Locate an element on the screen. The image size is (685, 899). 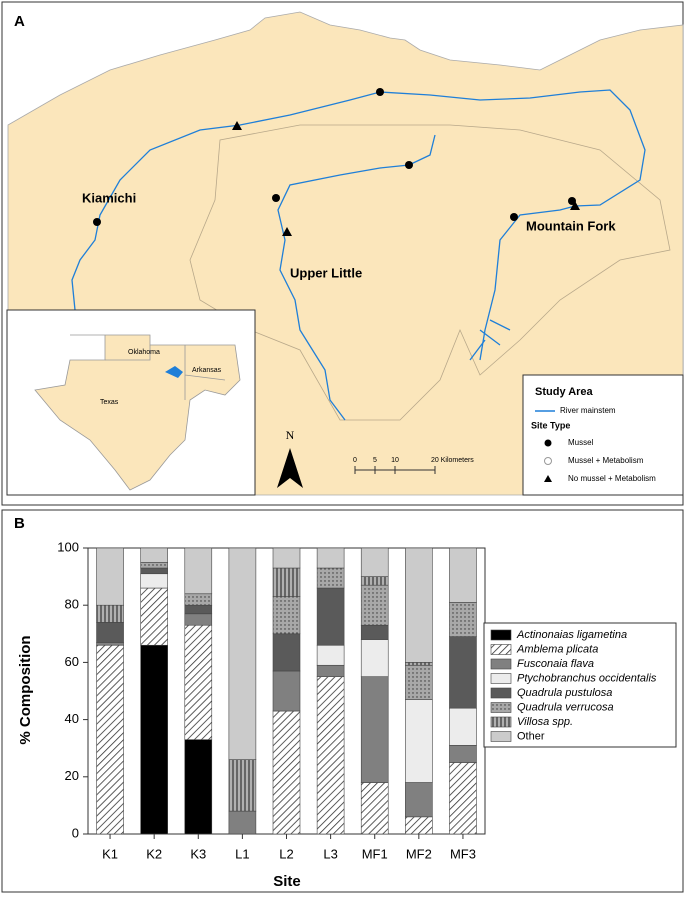
river-label: Kiamichi is located at coordinates (109, 197).